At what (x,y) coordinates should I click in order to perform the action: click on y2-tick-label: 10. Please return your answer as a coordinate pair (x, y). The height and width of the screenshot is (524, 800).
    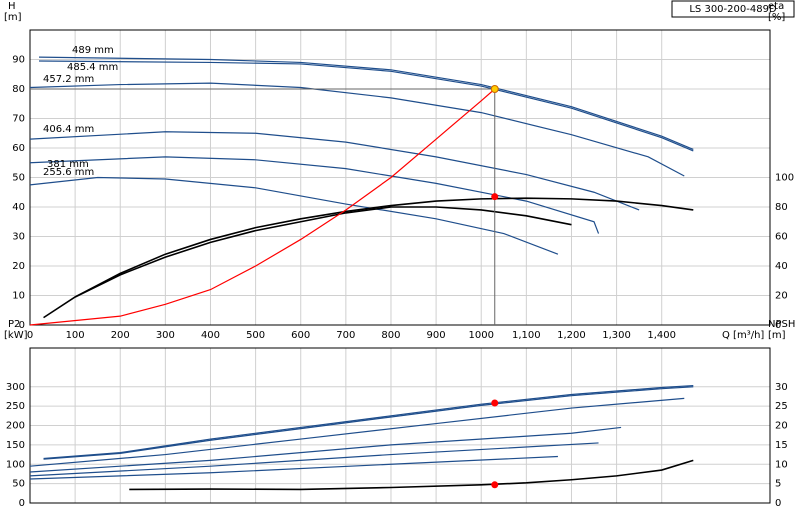
    Looking at the image, I should click on (781, 464).